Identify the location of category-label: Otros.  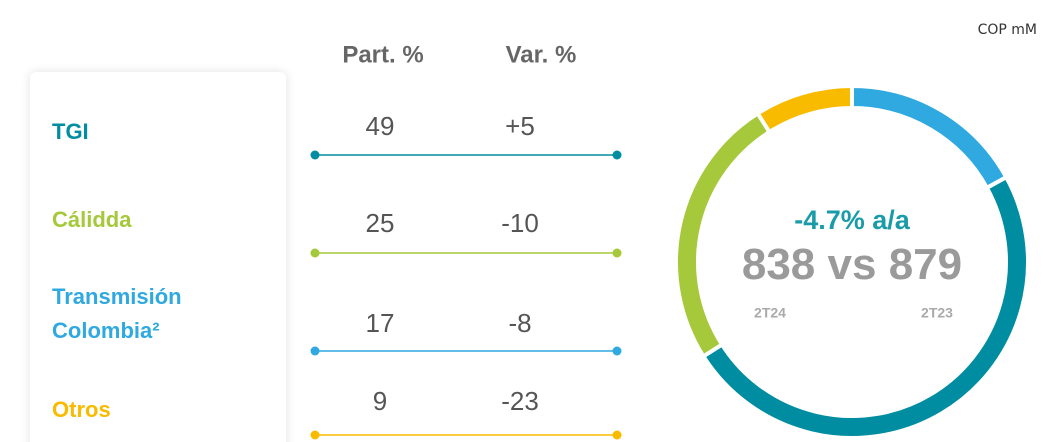
(81, 409).